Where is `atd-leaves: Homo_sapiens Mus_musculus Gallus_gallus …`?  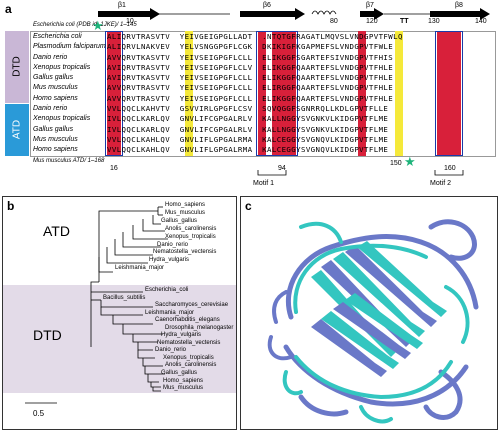
atd-leaves: Homo_sapiens Mus_musculus Gallus_gallus … is located at coordinates (166, 237).